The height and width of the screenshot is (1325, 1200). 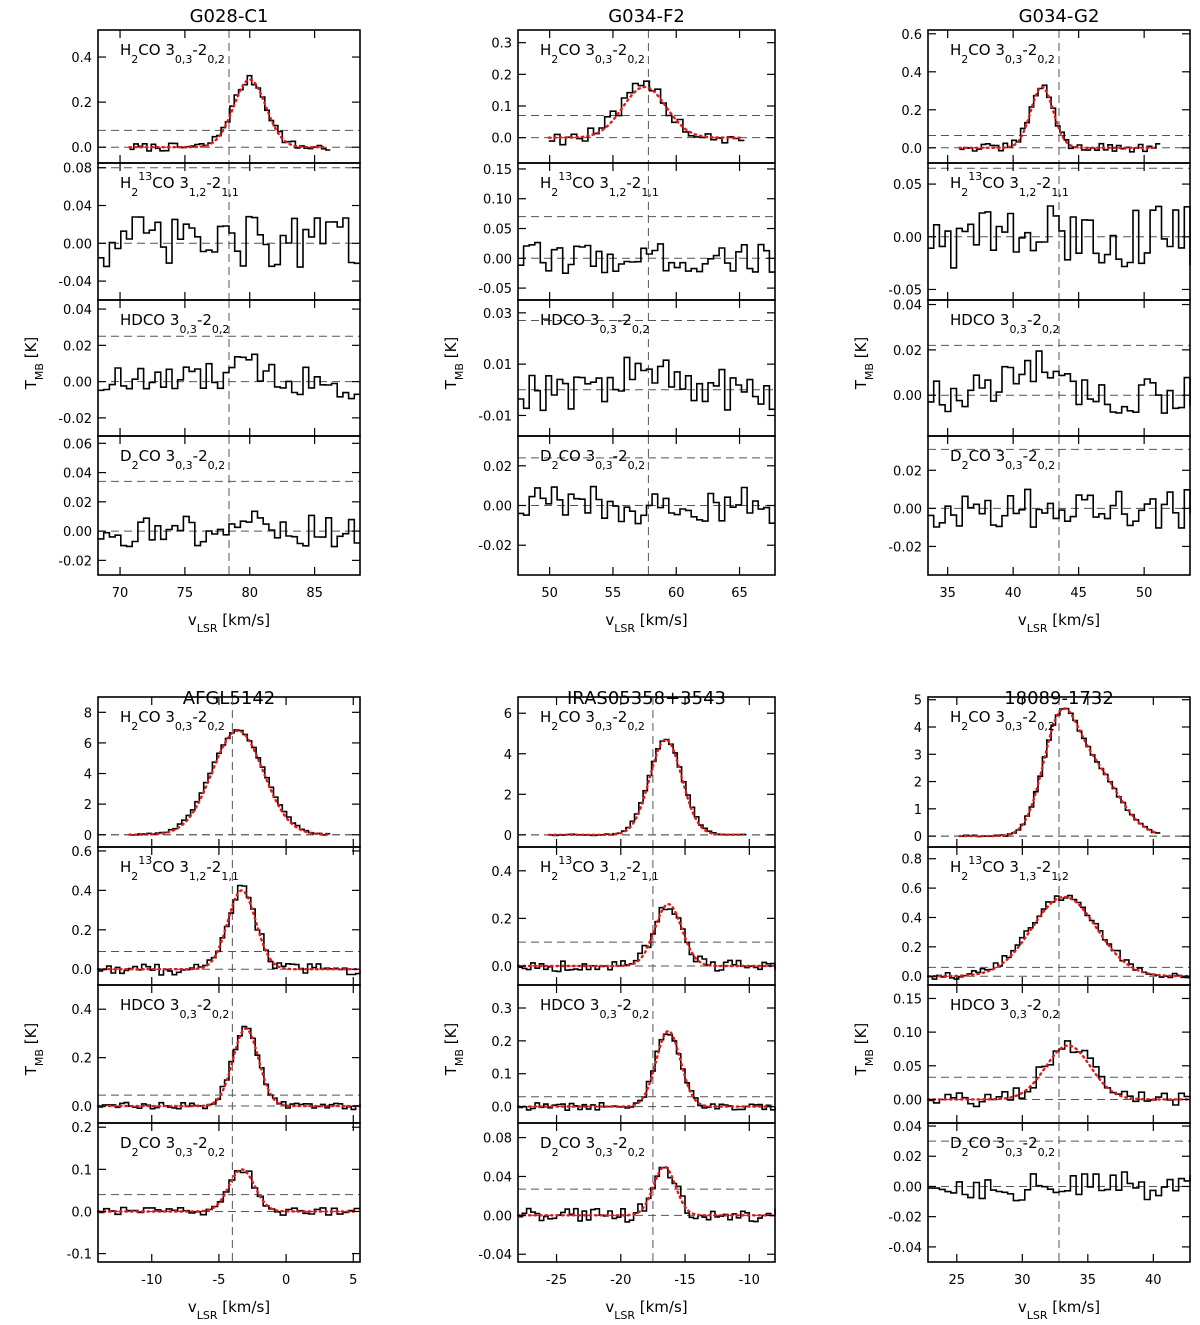 I want to click on chart-title: G028-C1, so click(x=229, y=16).